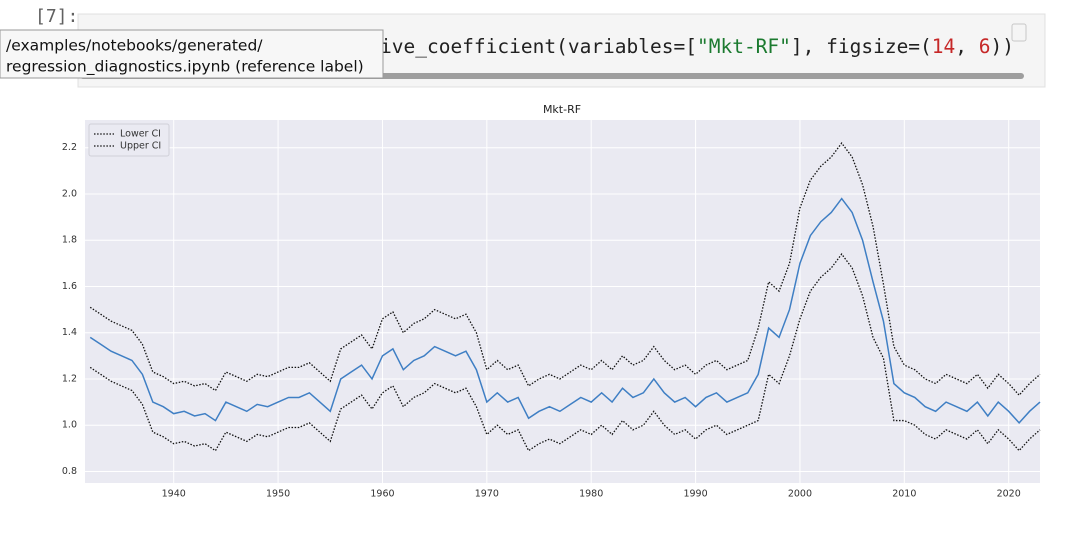 The height and width of the screenshot is (535, 1080). Describe the element at coordinates (134, 46) in the screenshot. I see `tooltip-line: /examples/notebooks/generated/` at that location.